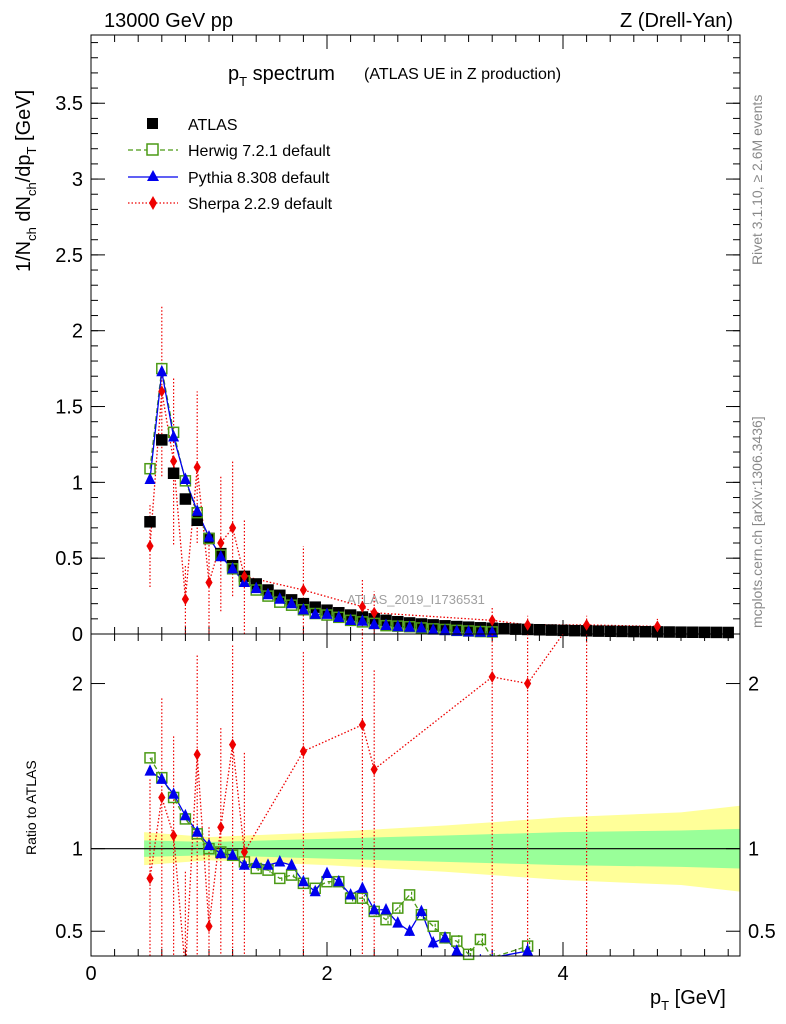 Image resolution: width=786 pixels, height=1024 pixels. What do you see at coordinates (259, 151) in the screenshot?
I see `legend-label-herwig: Herwig 7.2.1 default` at bounding box center [259, 151].